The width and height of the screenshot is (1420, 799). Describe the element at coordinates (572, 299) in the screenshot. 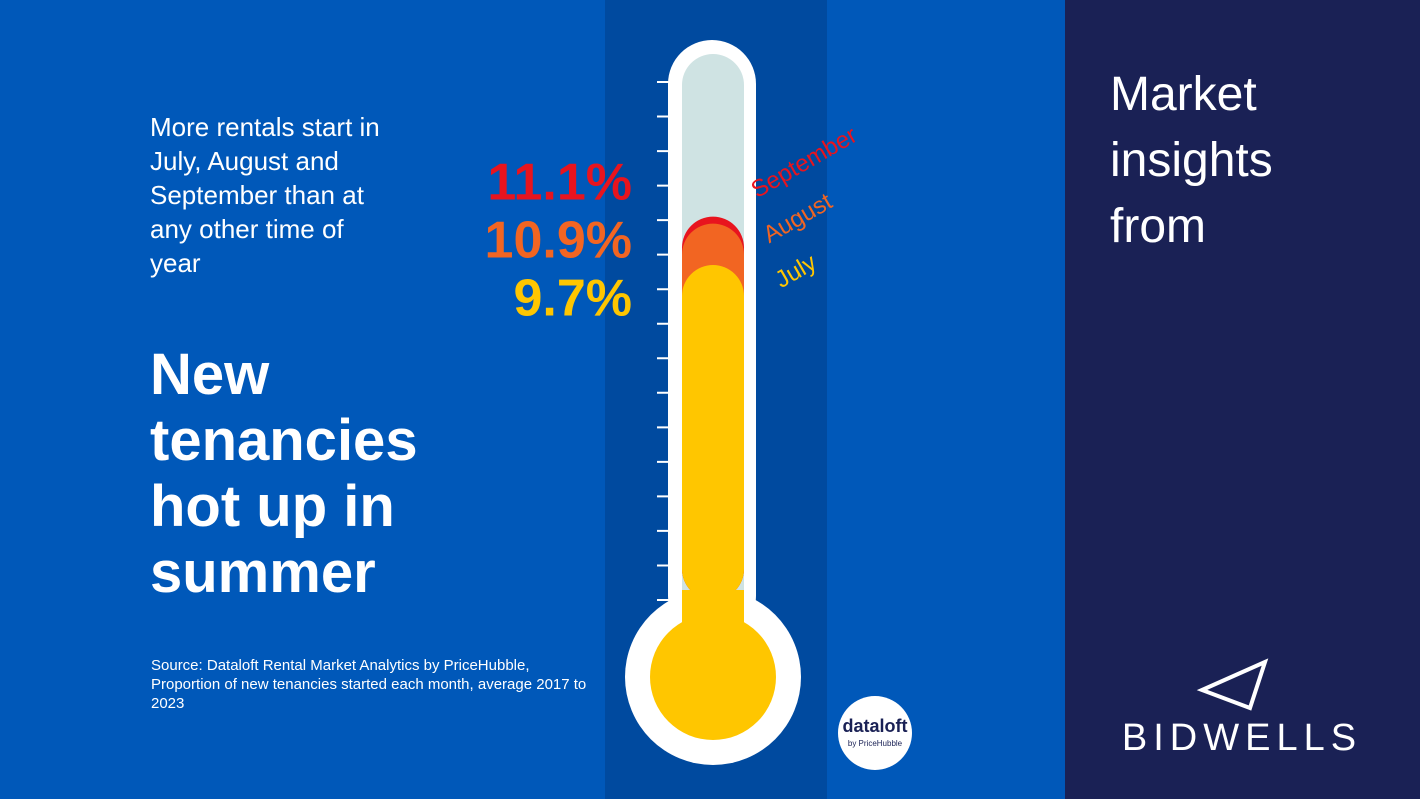

I see `value-label: 9.7%` at that location.